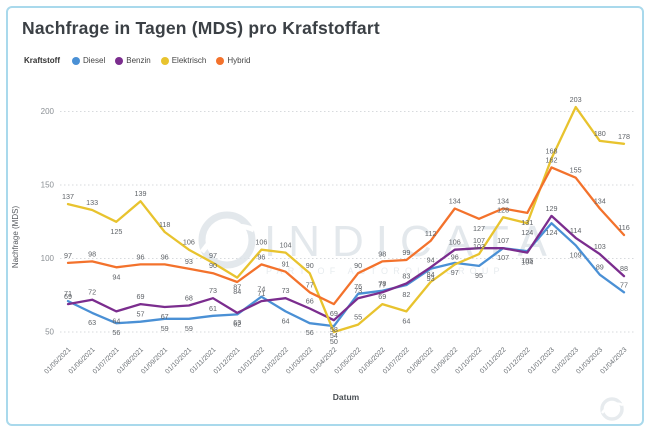 The width and height of the screenshot is (650, 434). What do you see at coordinates (286, 264) in the screenshot?
I see `data-label-hybrid: 91` at bounding box center [286, 264].